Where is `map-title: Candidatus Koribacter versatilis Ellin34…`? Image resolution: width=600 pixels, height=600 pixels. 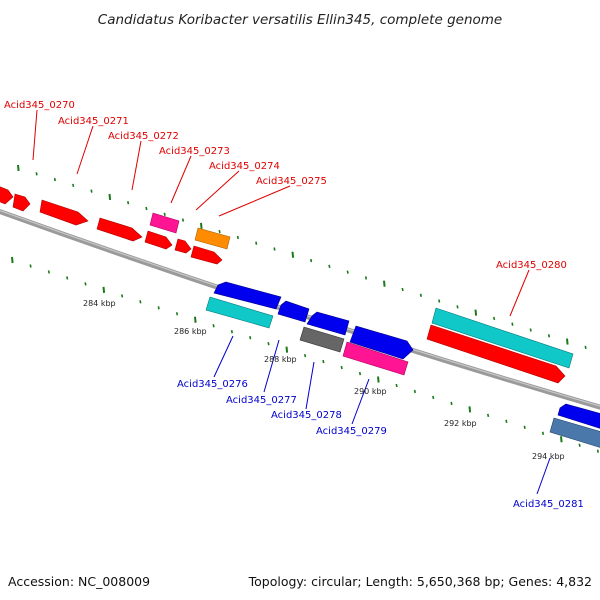 map-title: Candidatus Koribacter versatilis Ellin34… is located at coordinates (300, 20).